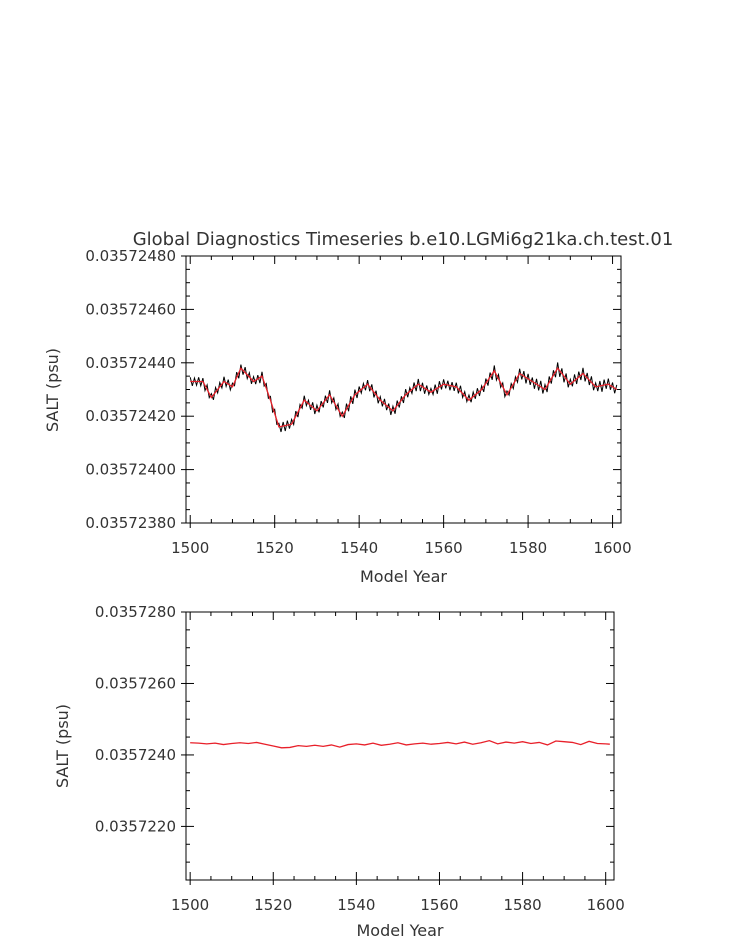  What do you see at coordinates (130, 470) in the screenshot?
I see `y-tick-label: 0.03572400` at bounding box center [130, 470].